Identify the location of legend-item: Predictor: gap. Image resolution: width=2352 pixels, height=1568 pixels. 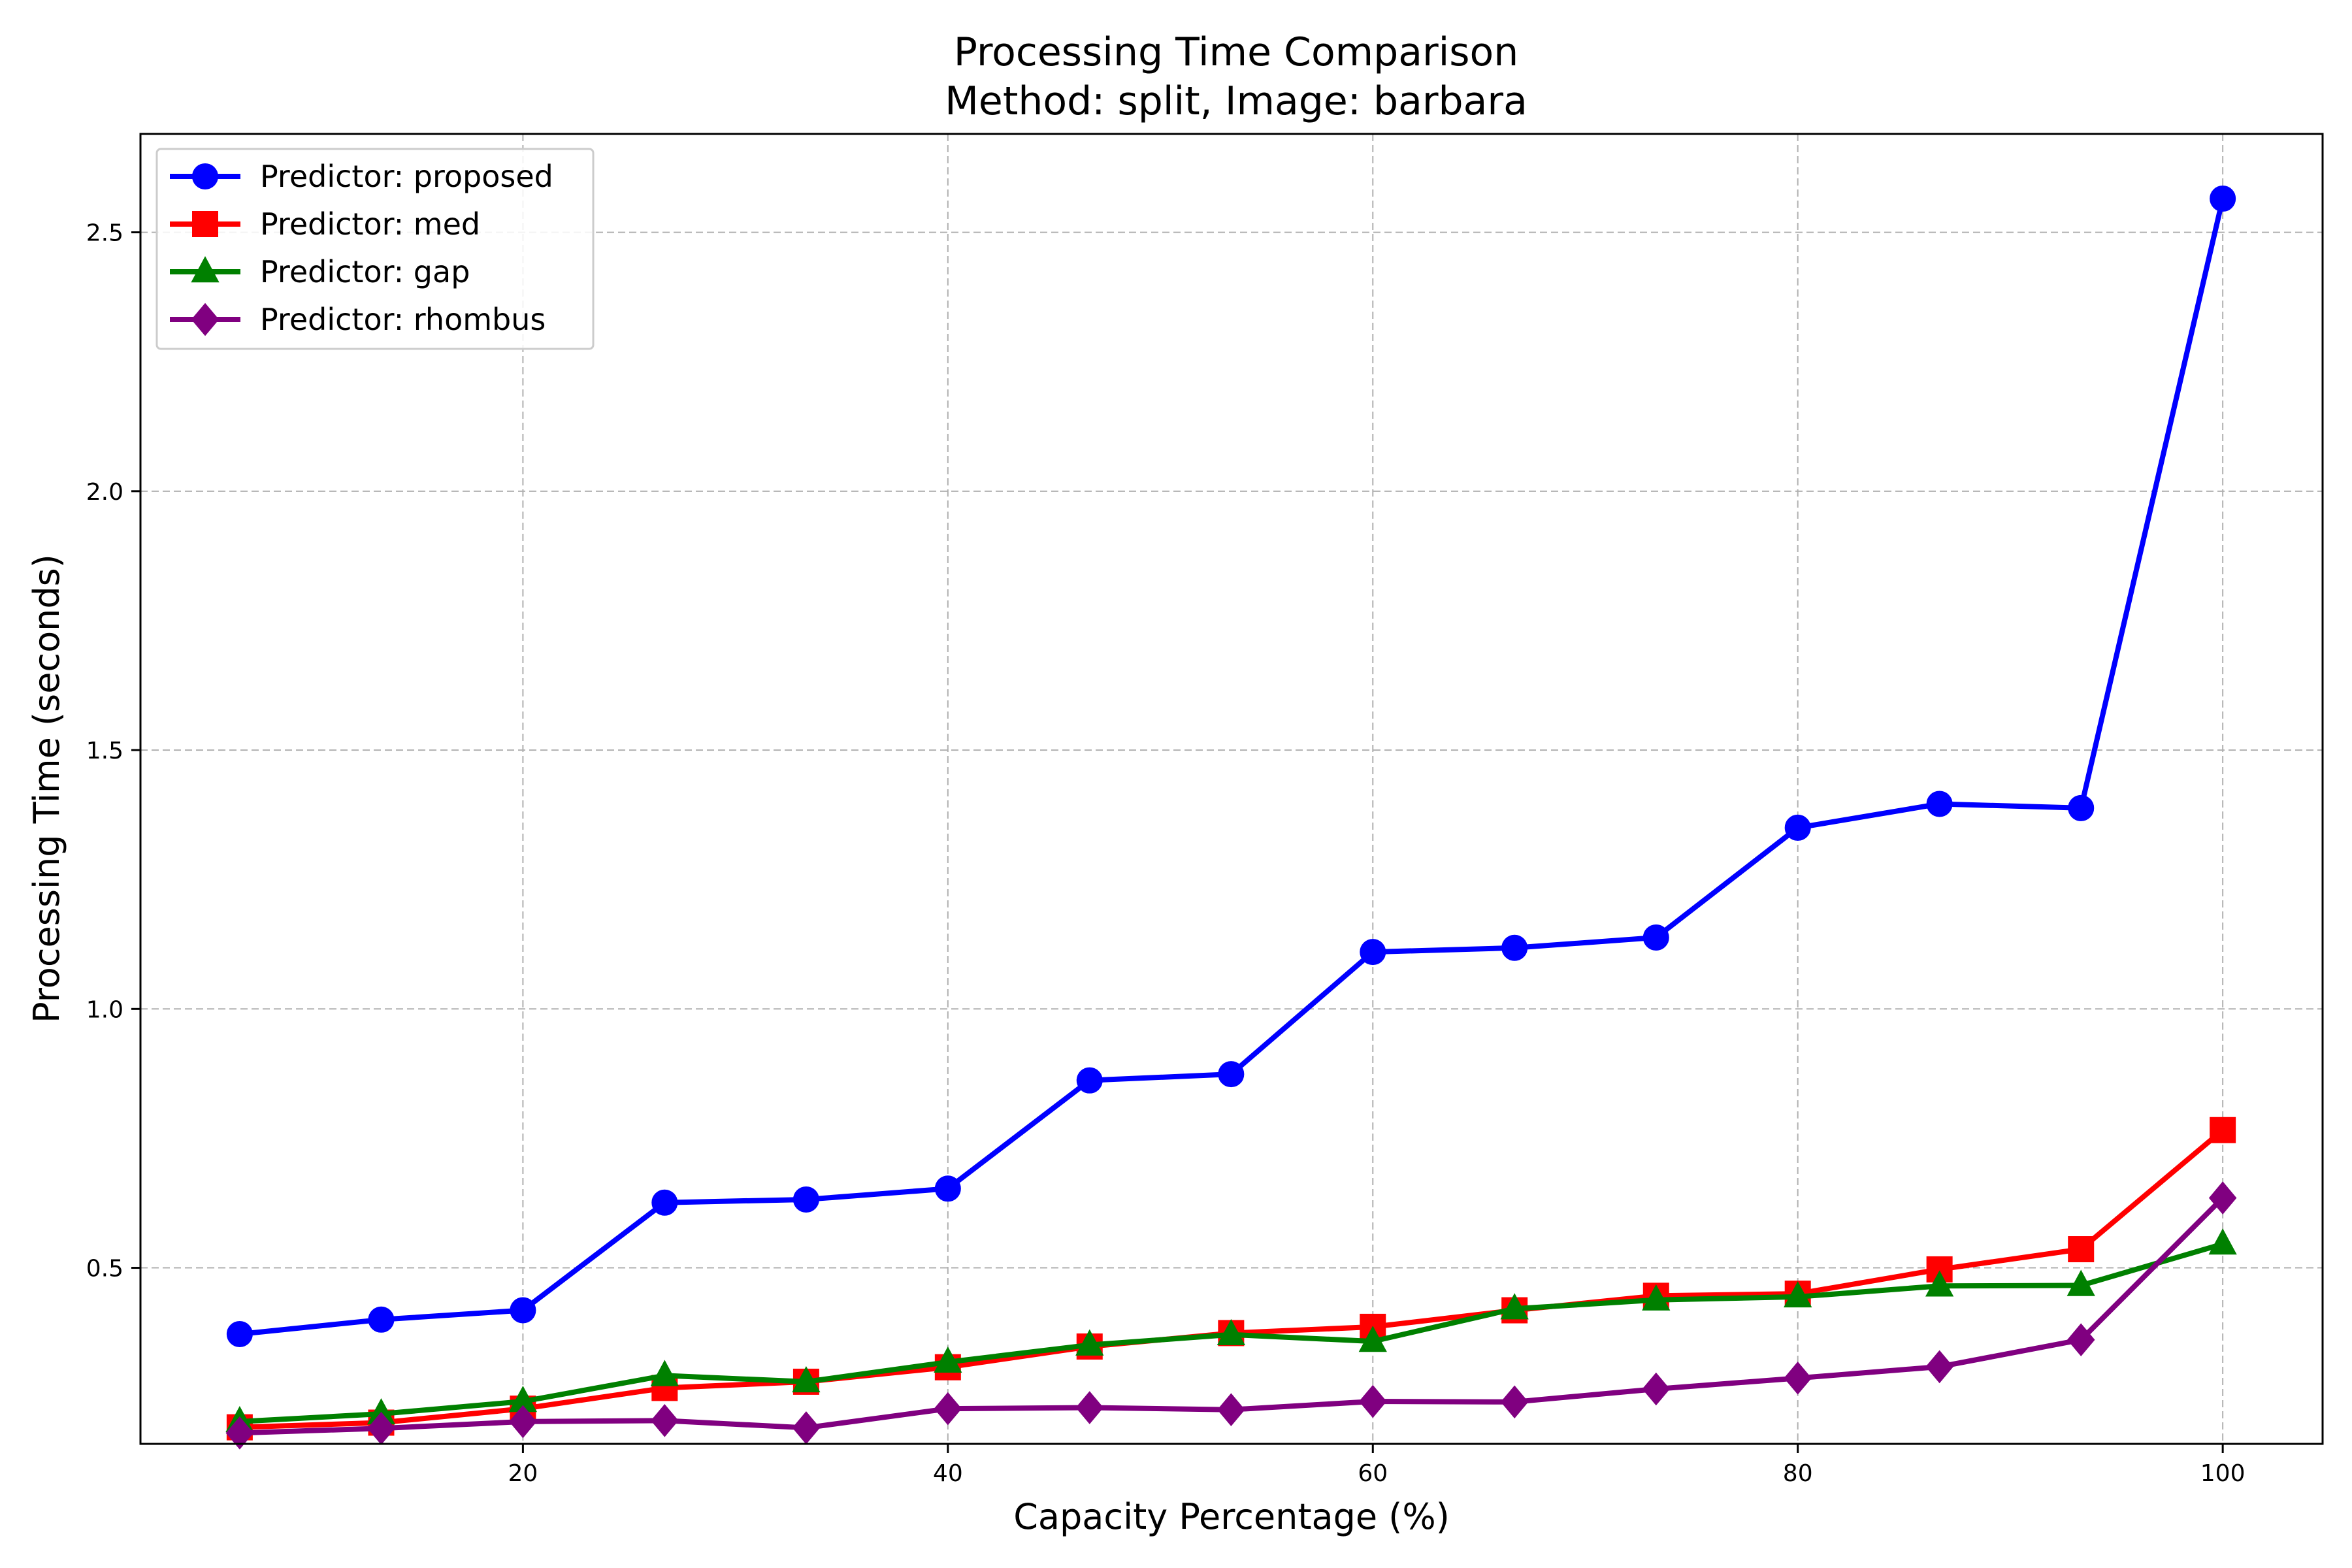
(320, 271).